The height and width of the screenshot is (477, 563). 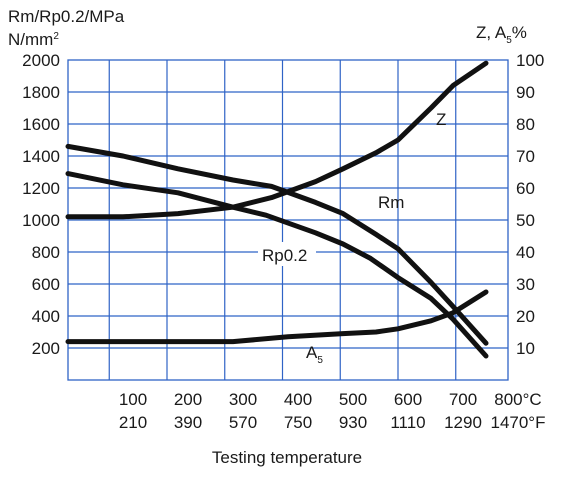 I want to click on left-axis-label-line2: N/mm2, so click(x=33, y=39).